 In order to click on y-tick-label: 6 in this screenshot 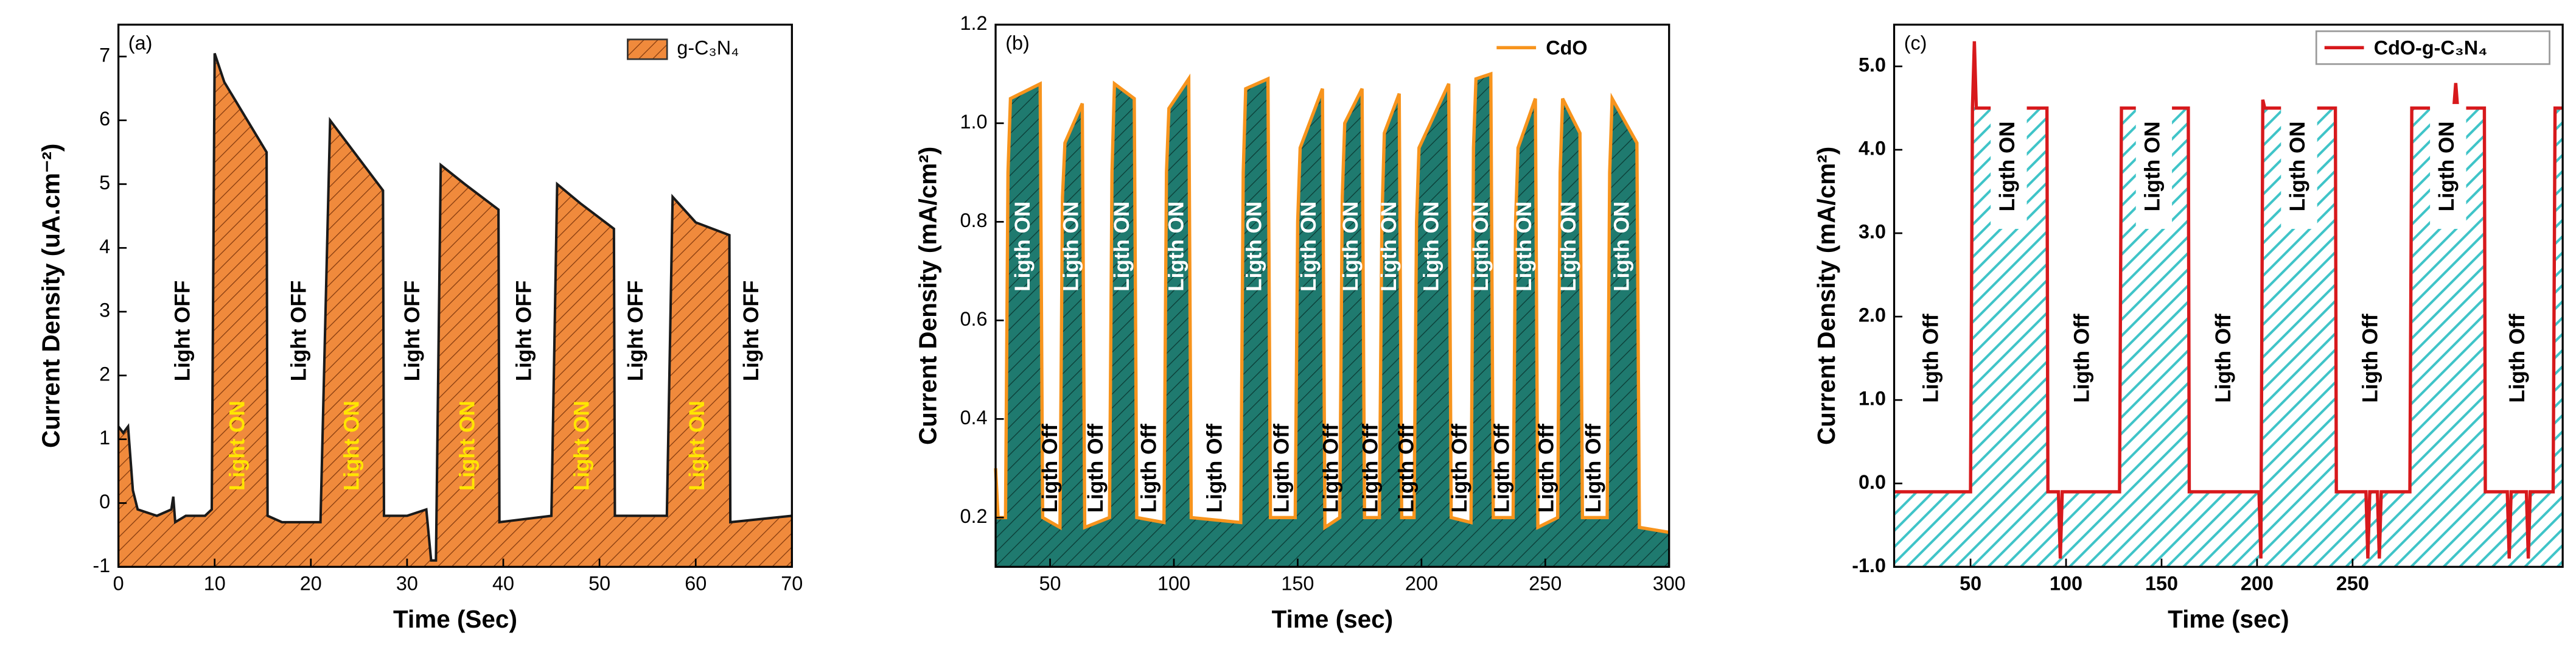, I will do `click(104, 119)`.